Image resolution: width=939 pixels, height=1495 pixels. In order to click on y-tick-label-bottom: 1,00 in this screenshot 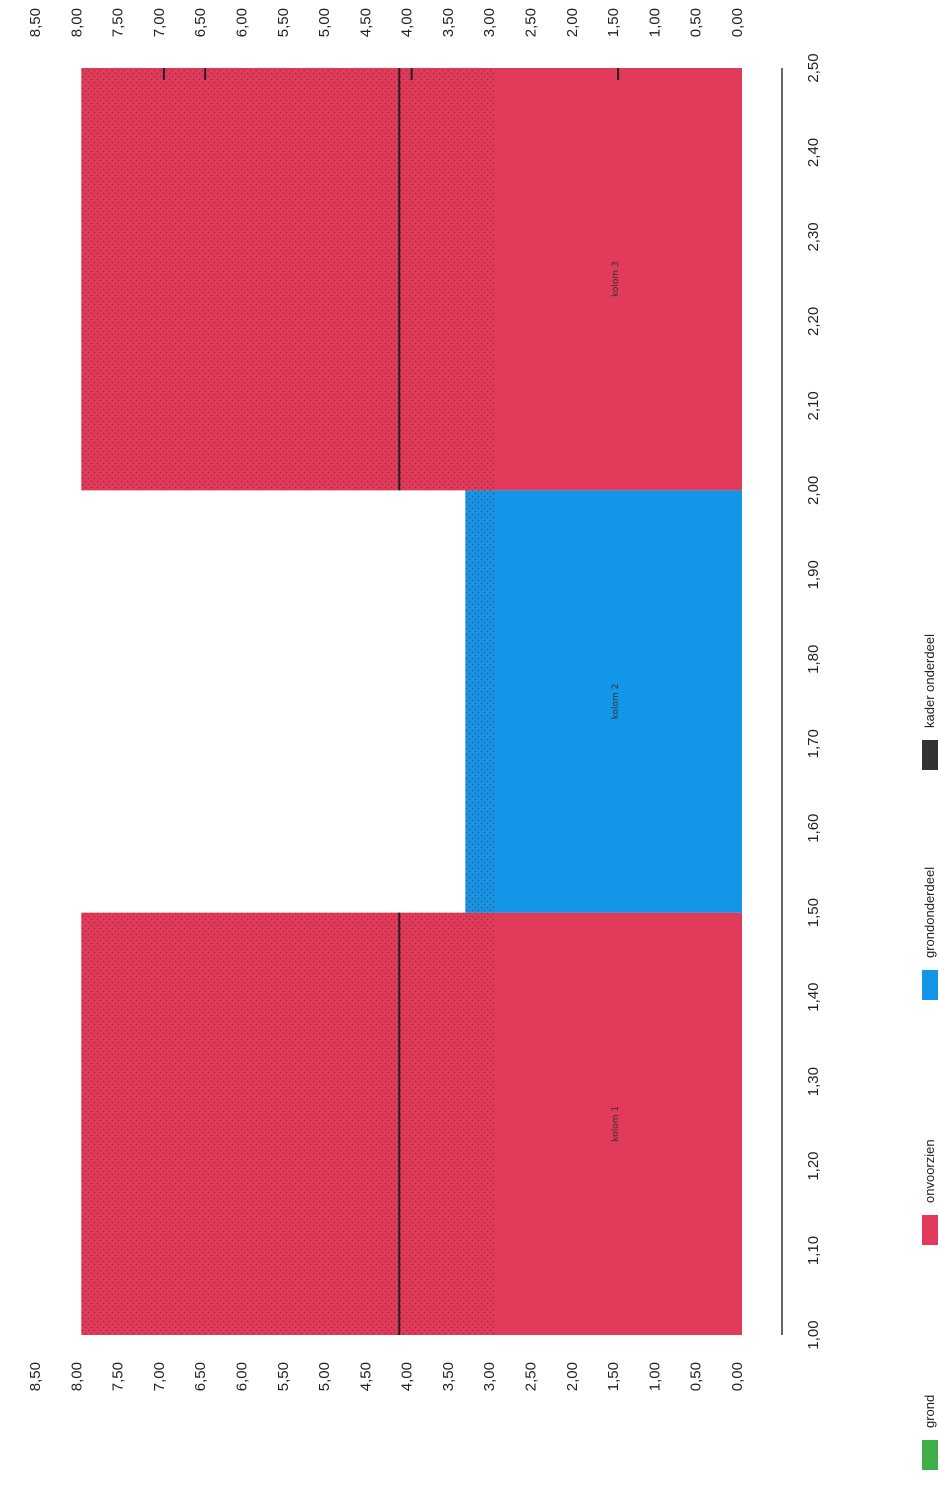, I will do `click(654, 1376)`.